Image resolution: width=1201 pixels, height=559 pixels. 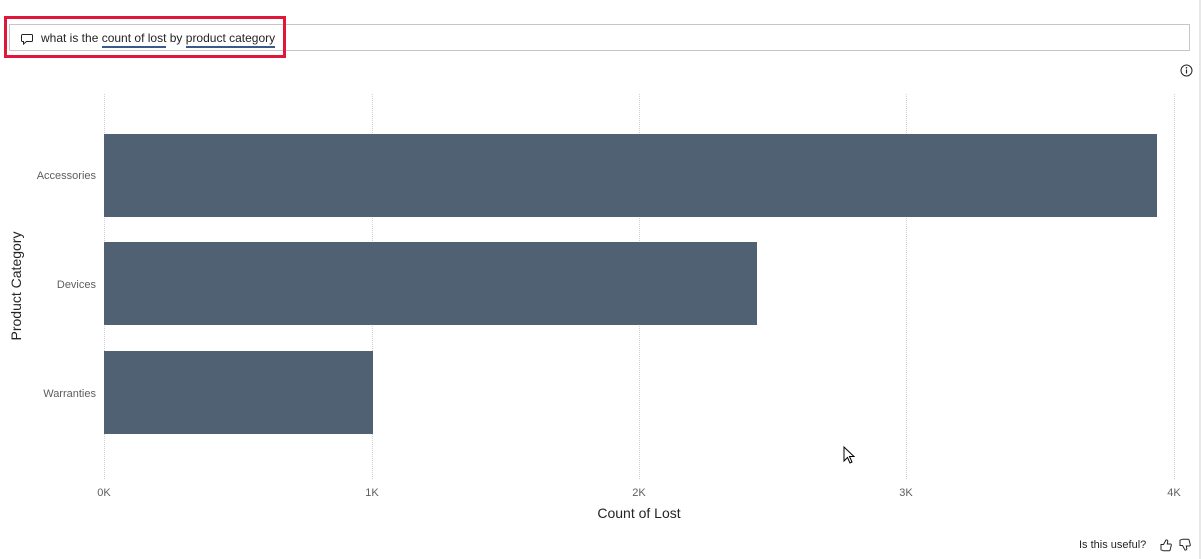 What do you see at coordinates (27, 40) in the screenshot?
I see `chat-bubble-icon` at bounding box center [27, 40].